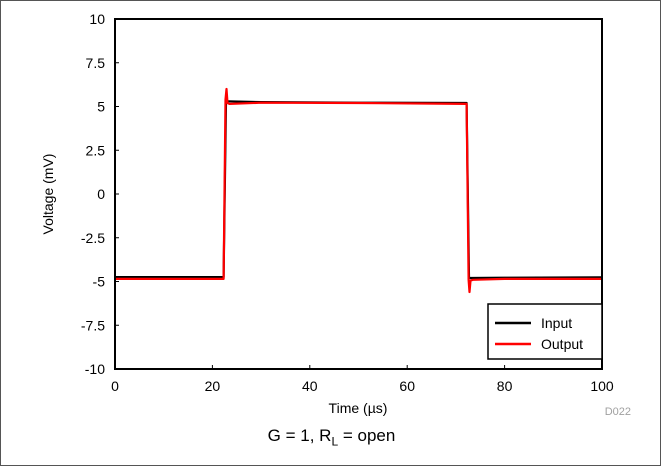 The image size is (661, 466). What do you see at coordinates (48, 194) in the screenshot?
I see `y-axis-title: Voltage (mV)` at bounding box center [48, 194].